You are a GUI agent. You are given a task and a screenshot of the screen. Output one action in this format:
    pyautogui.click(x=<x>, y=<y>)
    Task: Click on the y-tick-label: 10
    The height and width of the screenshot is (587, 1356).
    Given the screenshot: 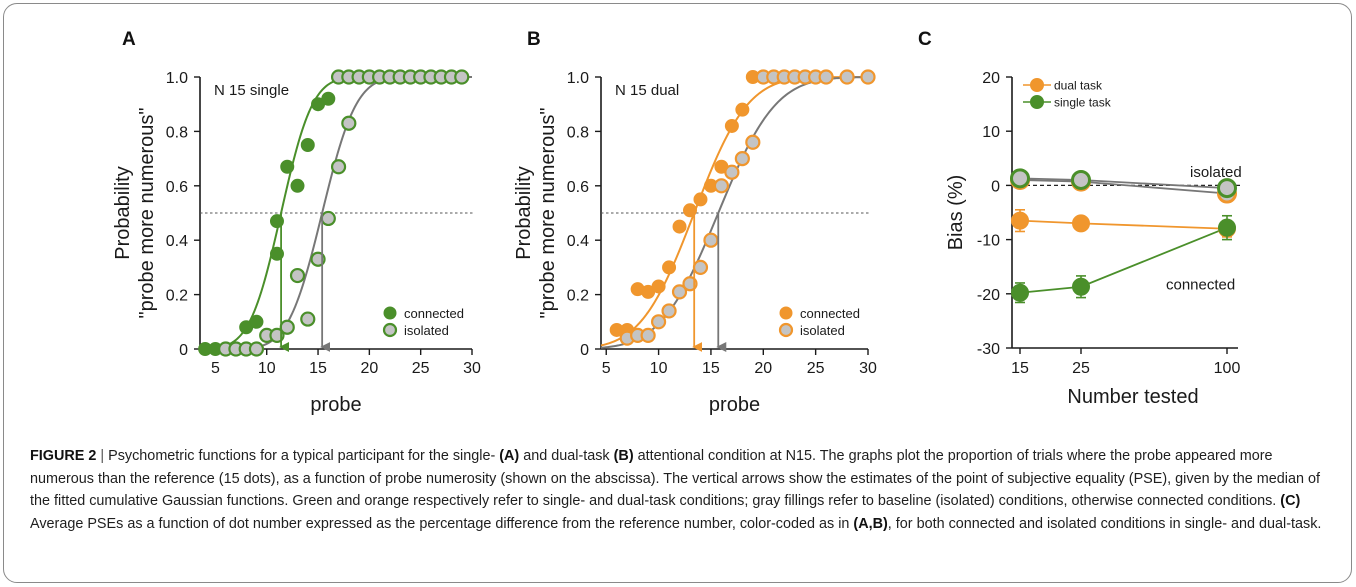 What is the action you would take?
    pyautogui.click(x=991, y=132)
    